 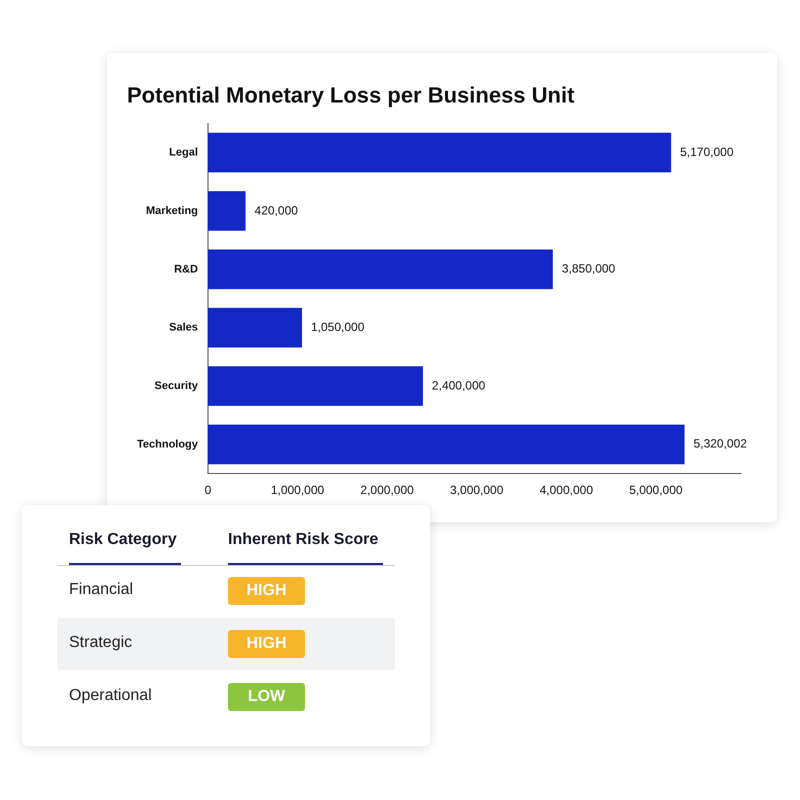 What do you see at coordinates (186, 269) in the screenshot?
I see `y-tick-label: R&D` at bounding box center [186, 269].